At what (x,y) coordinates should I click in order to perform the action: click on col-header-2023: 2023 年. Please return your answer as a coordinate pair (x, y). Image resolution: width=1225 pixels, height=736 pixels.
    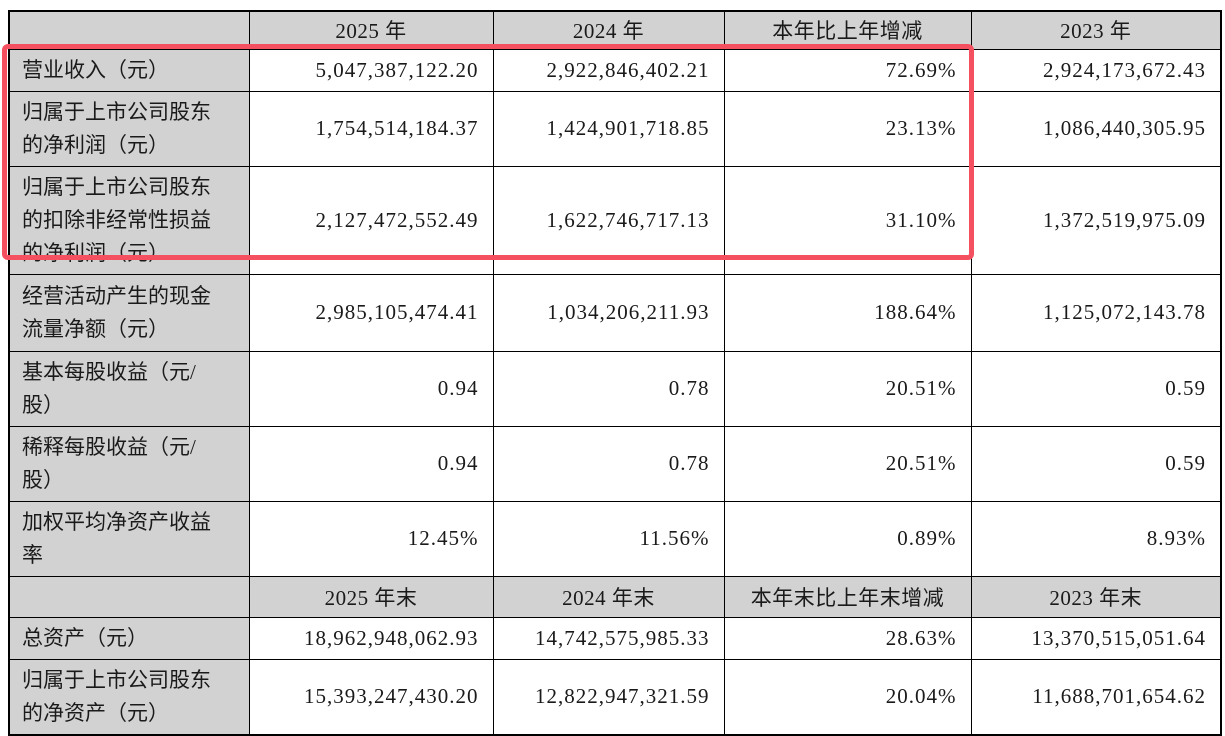
    Looking at the image, I should click on (1096, 30).